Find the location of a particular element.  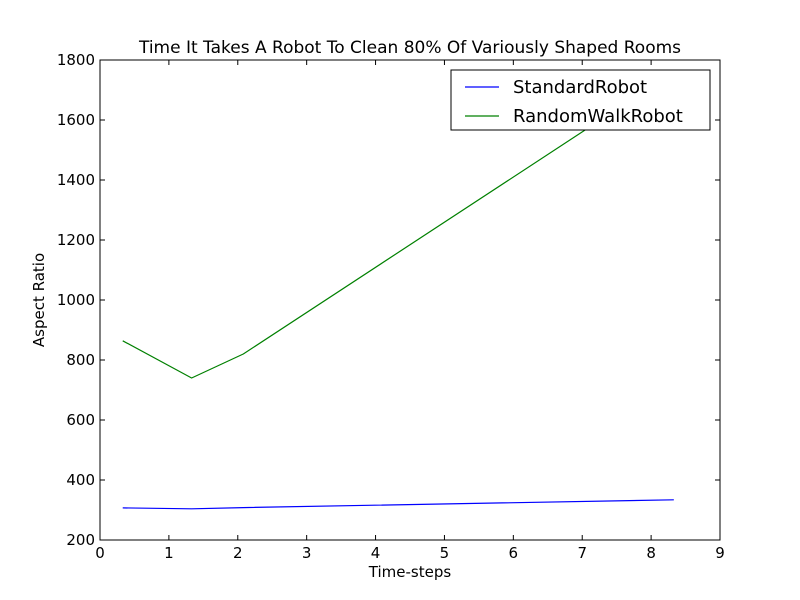

y-axis-label: Aspect Ratio is located at coordinates (39, 300).